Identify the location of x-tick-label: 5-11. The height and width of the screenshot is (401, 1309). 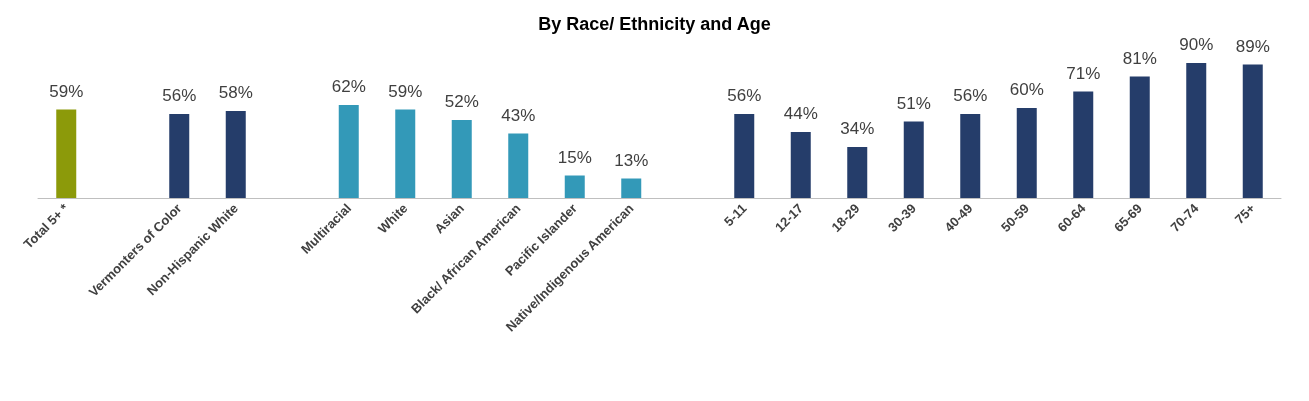
(735, 215).